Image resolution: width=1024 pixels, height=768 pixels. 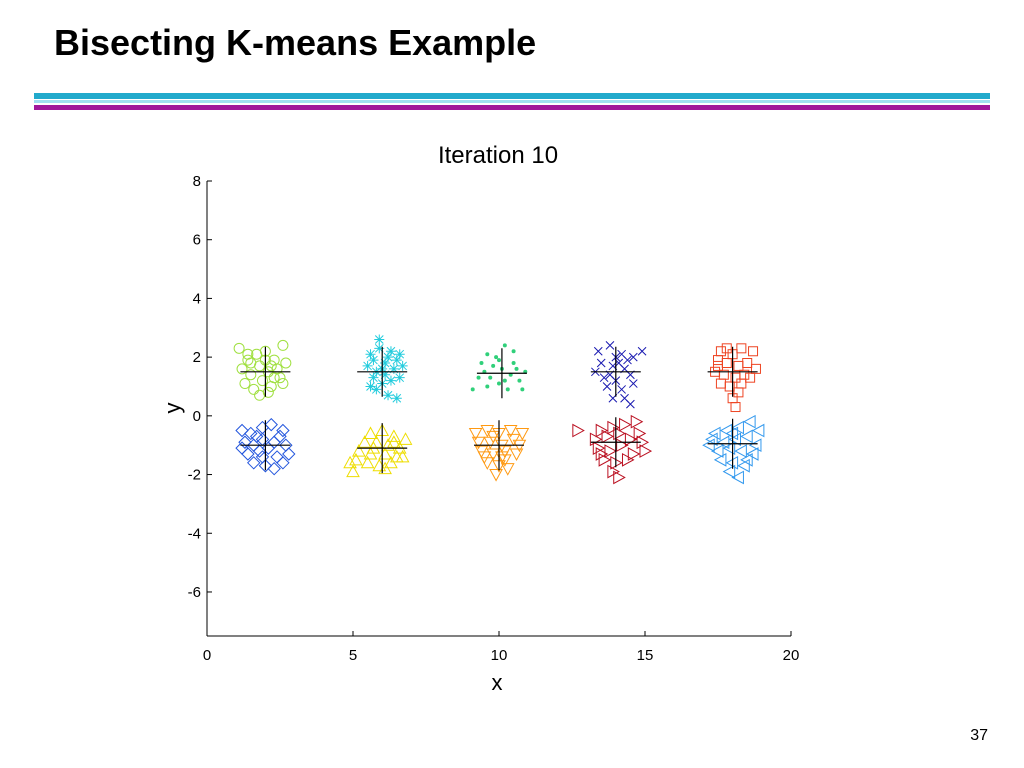 I want to click on x-tick-label: 10, so click(x=499, y=655).